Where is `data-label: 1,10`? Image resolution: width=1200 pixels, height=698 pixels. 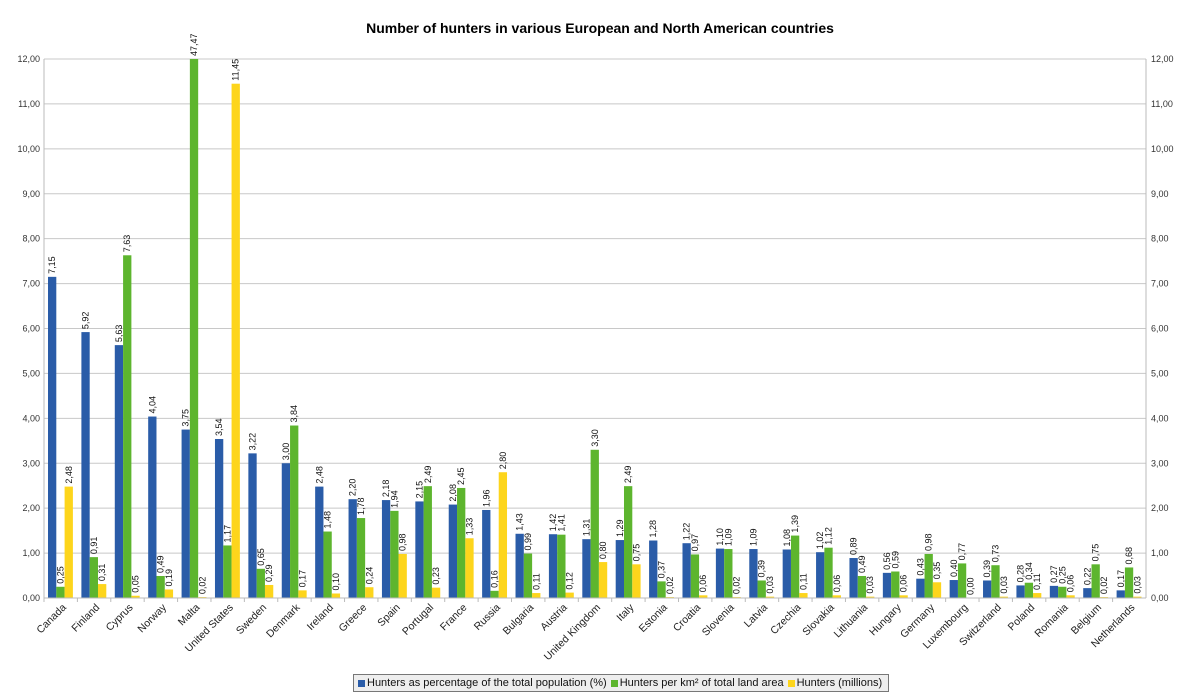
data-label: 1,10 is located at coordinates (720, 537).